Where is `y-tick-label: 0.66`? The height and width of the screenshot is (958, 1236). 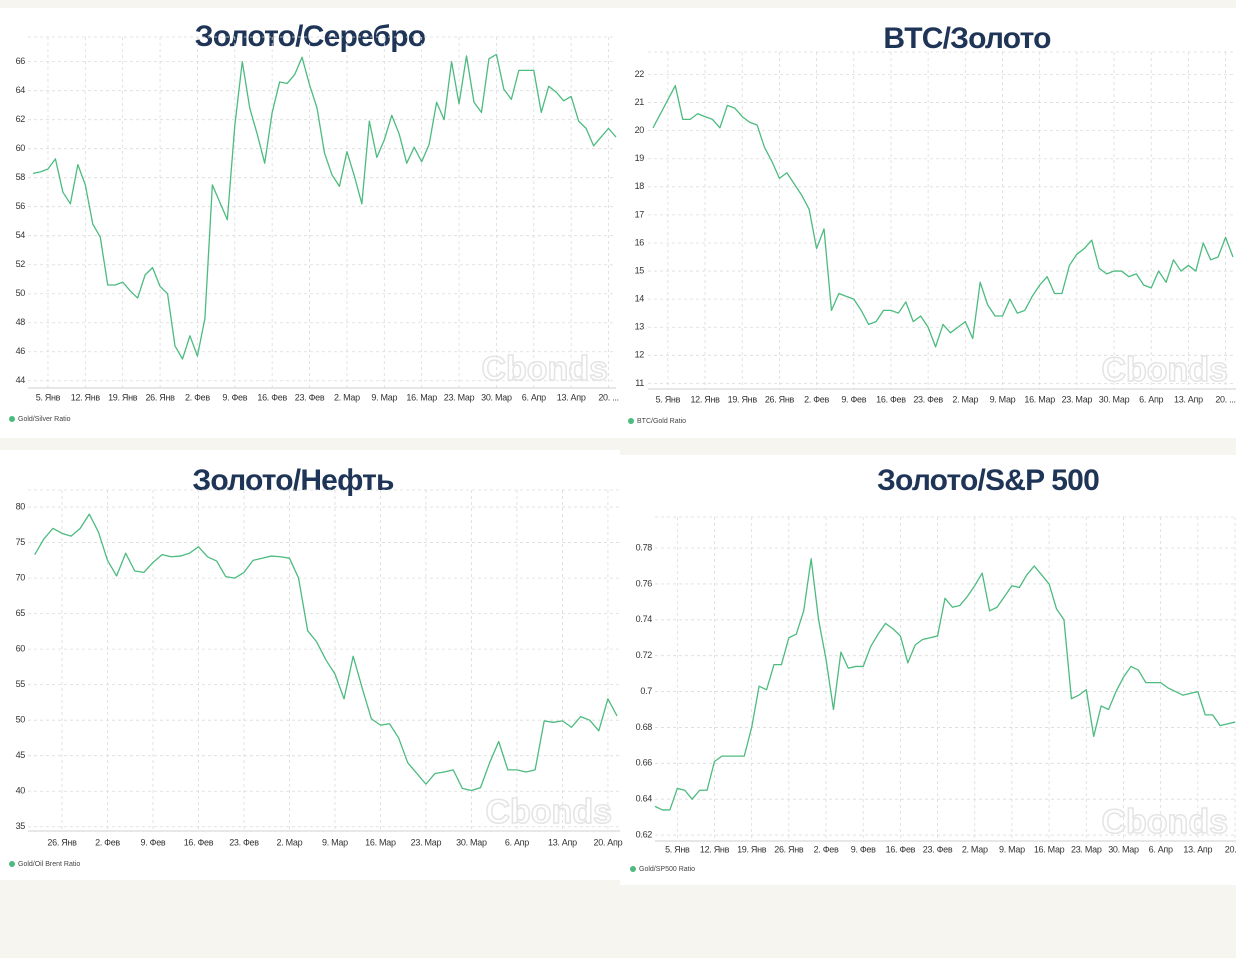 y-tick-label: 0.66 is located at coordinates (644, 763).